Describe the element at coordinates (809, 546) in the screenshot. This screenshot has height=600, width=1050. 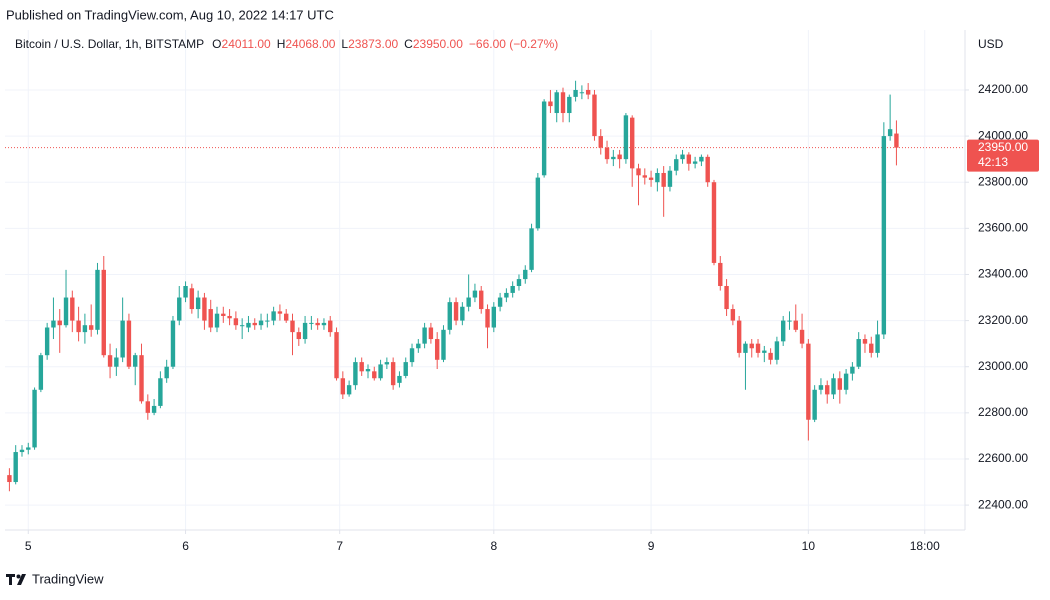
I see `x-tick-label: 10` at that location.